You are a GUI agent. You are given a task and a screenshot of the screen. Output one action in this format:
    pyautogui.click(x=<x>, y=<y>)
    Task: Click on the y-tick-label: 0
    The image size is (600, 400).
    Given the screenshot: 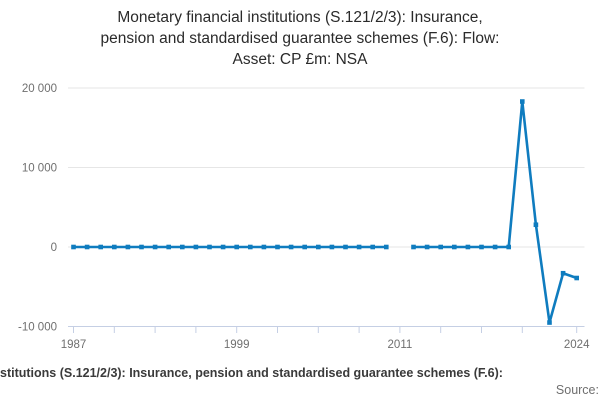 What is the action you would take?
    pyautogui.click(x=54, y=248)
    